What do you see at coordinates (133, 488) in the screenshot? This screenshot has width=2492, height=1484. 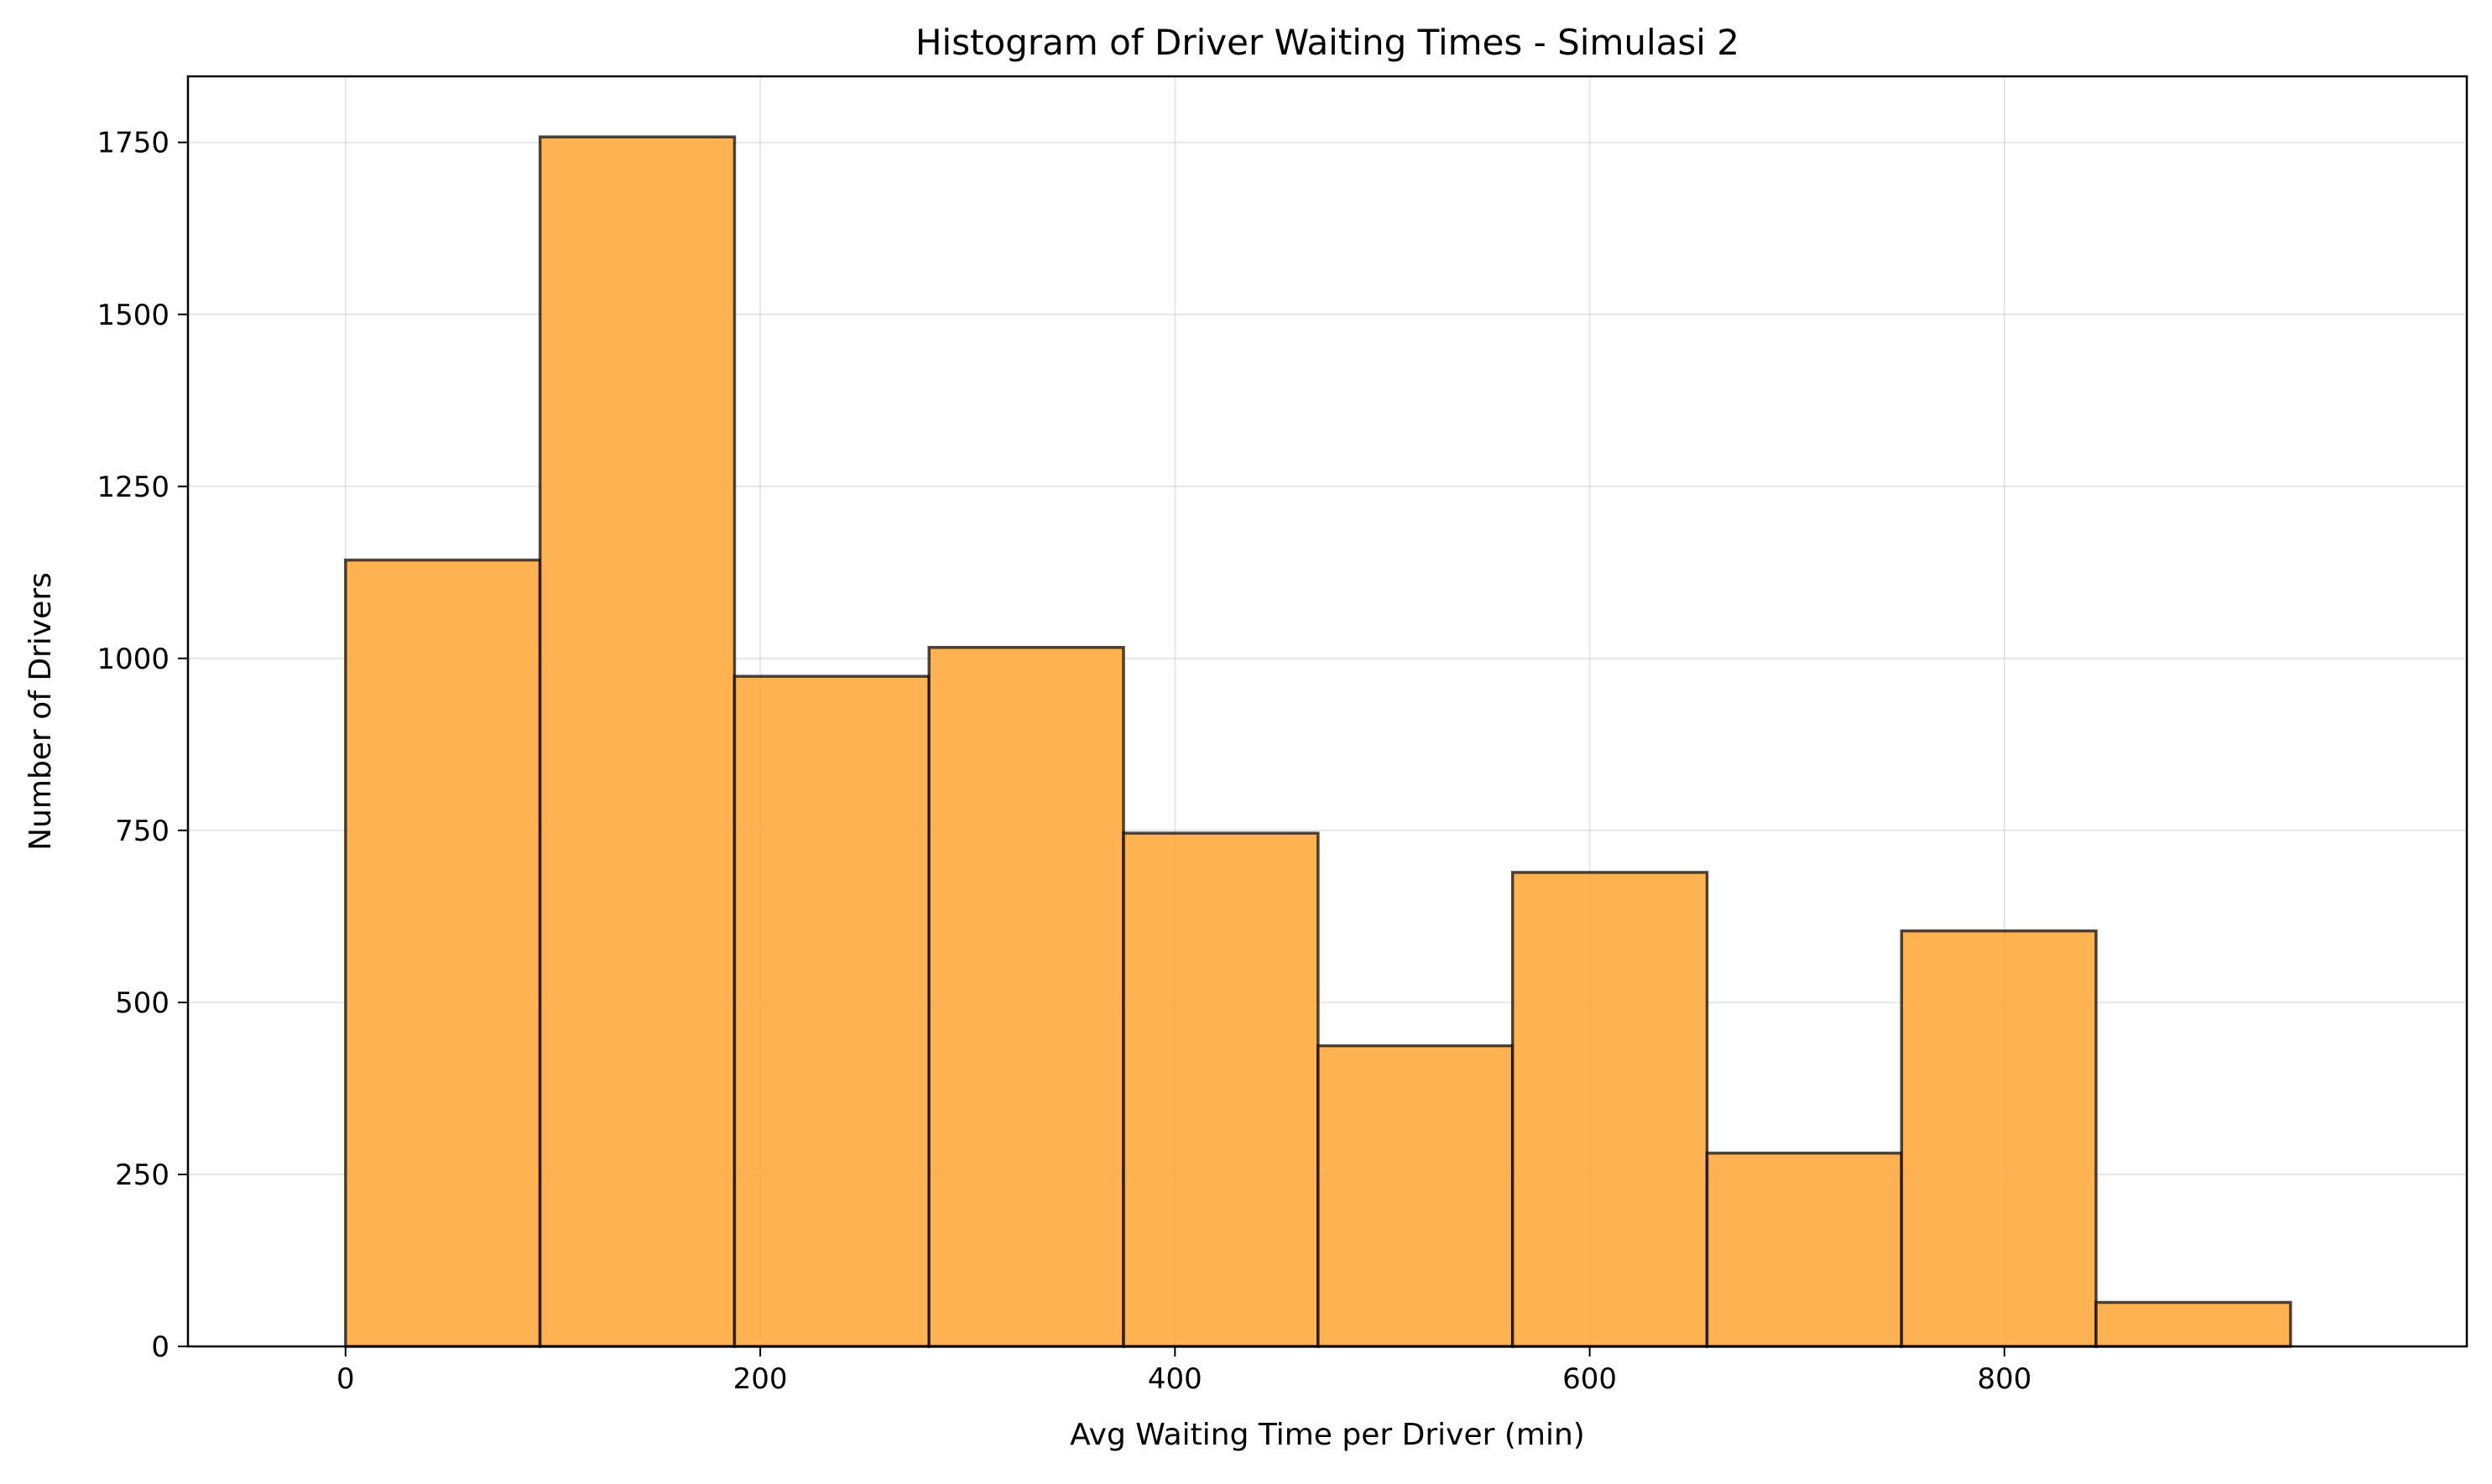 I see `y-tick-label: 1250` at bounding box center [133, 488].